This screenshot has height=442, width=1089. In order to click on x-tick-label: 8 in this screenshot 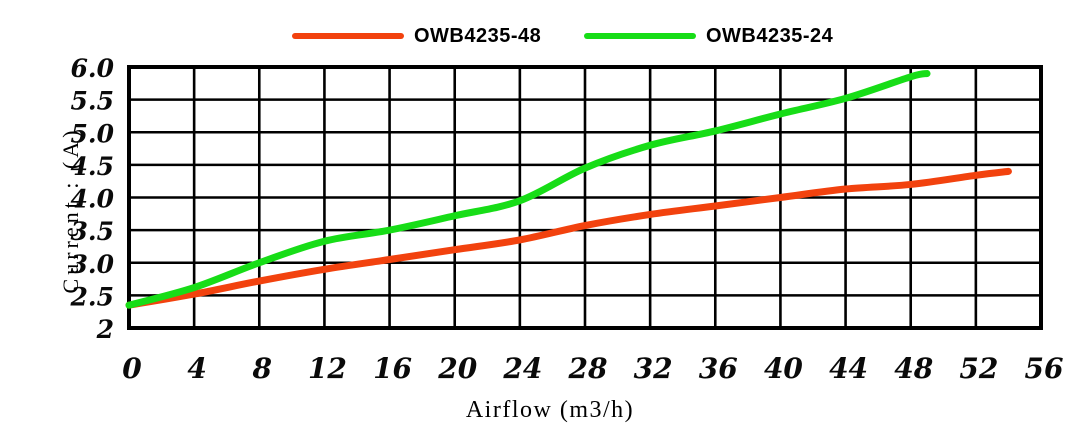, I will do `click(262, 368)`.